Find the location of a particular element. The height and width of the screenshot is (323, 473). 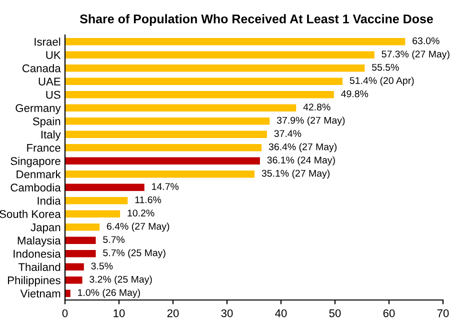

data-label: 11.6% is located at coordinates (148, 200).